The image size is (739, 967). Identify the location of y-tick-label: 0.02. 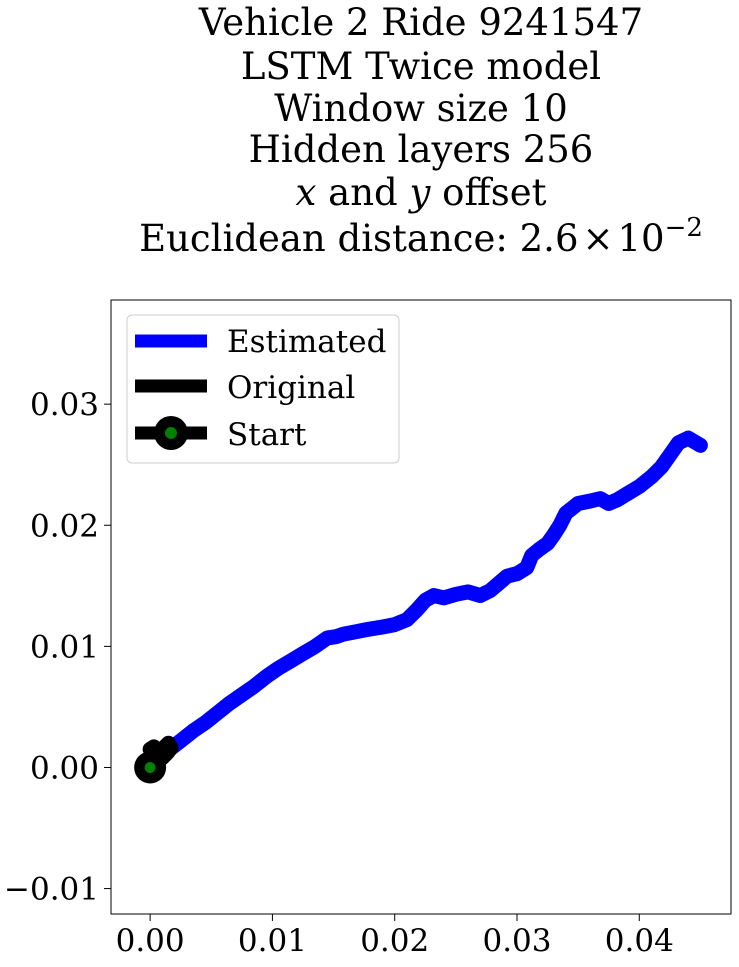
(64, 526).